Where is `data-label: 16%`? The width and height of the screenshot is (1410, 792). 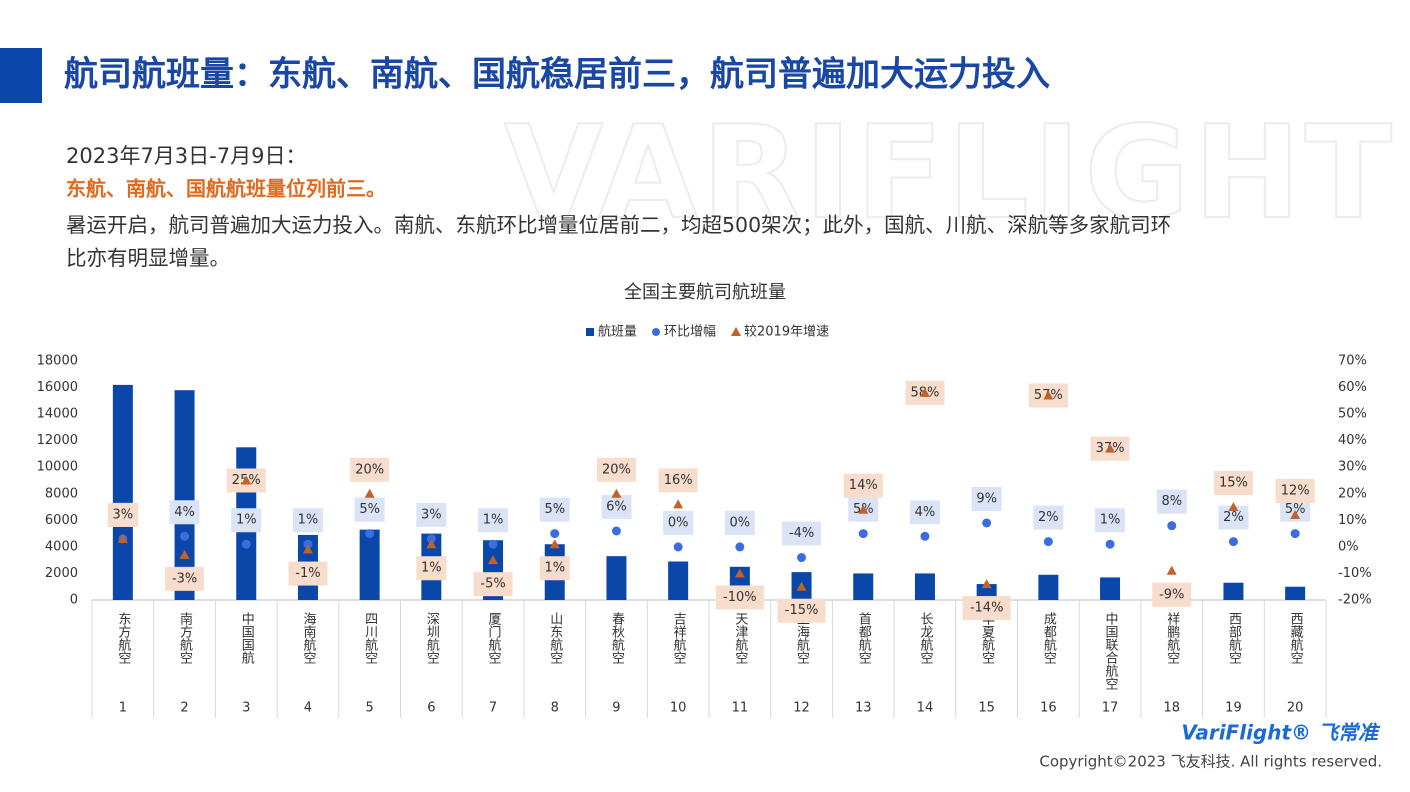 data-label: 16% is located at coordinates (678, 480).